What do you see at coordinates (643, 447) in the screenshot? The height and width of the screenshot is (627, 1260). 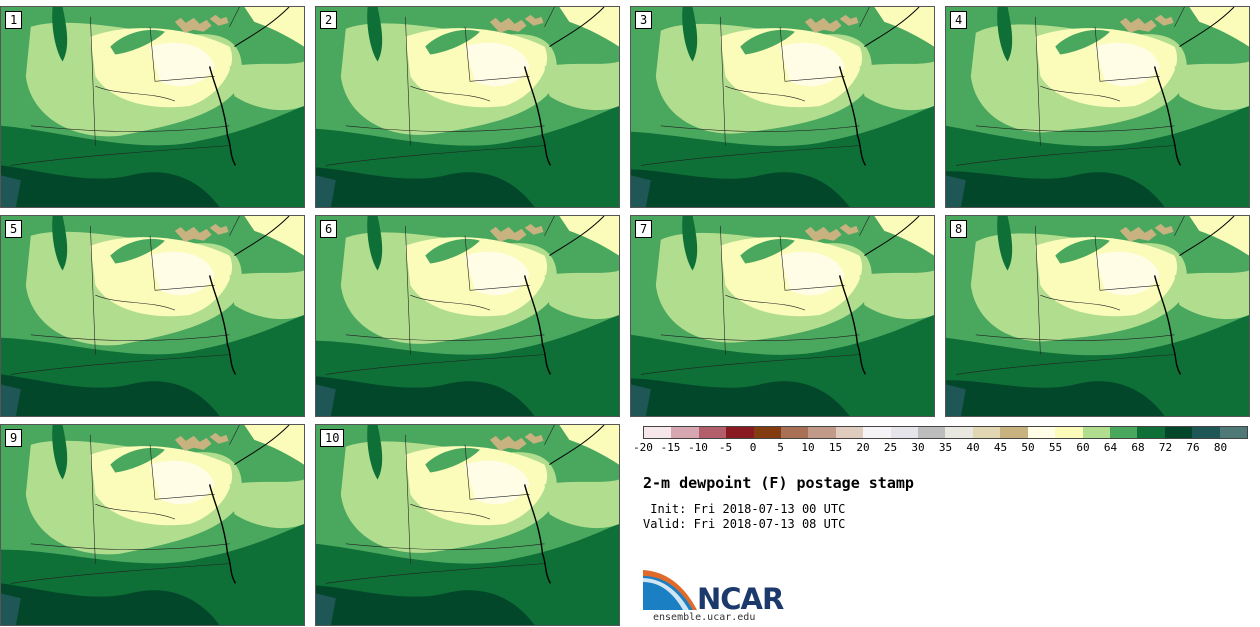 I see `colorbar-tick-label: -20` at bounding box center [643, 447].